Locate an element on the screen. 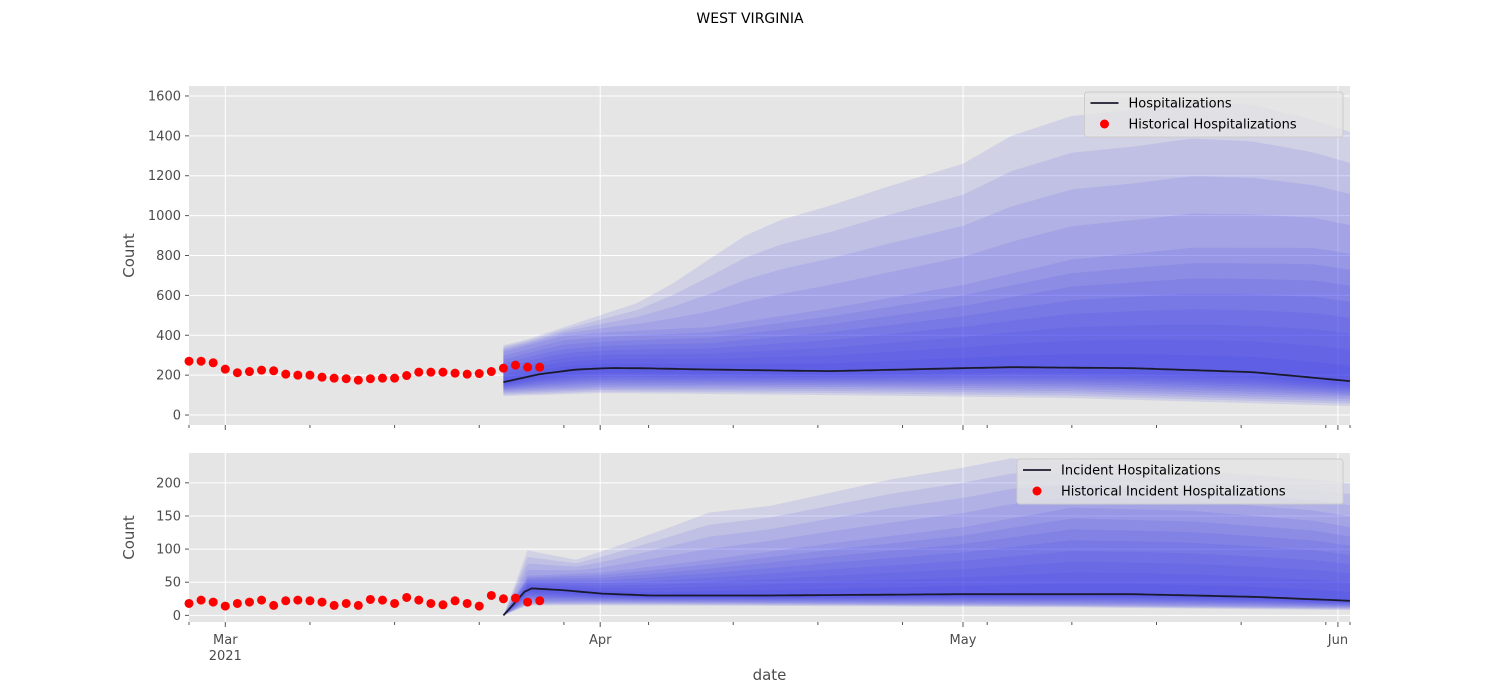 The height and width of the screenshot is (700, 1500). chart-suptitle: WEST VIRGINIA is located at coordinates (750, 19).